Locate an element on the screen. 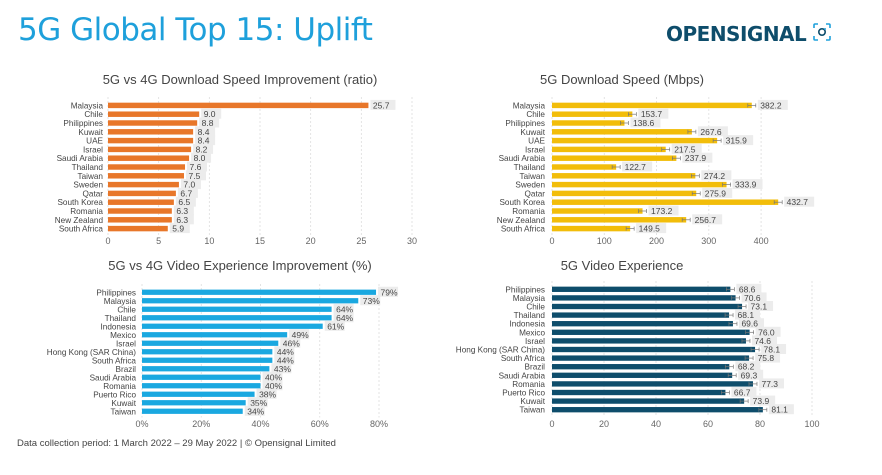  x-tick-label: 40% is located at coordinates (260, 424).